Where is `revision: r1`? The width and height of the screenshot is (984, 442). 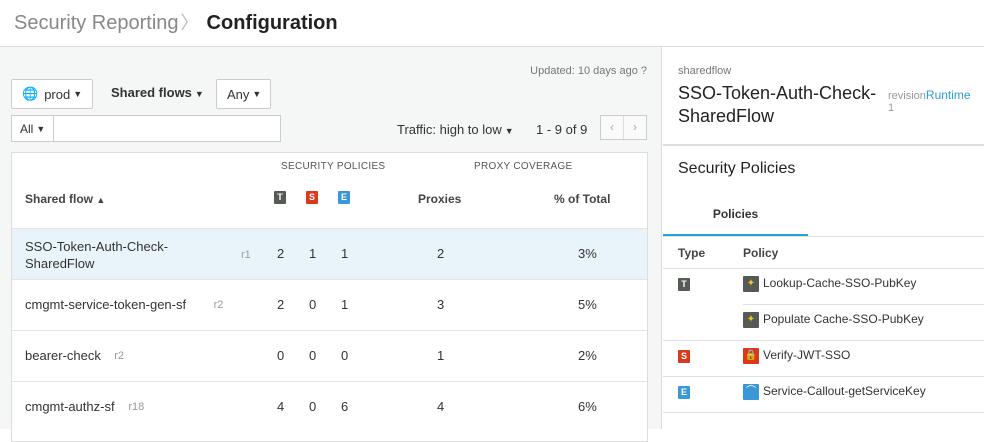
revision: r1 is located at coordinates (246, 255).